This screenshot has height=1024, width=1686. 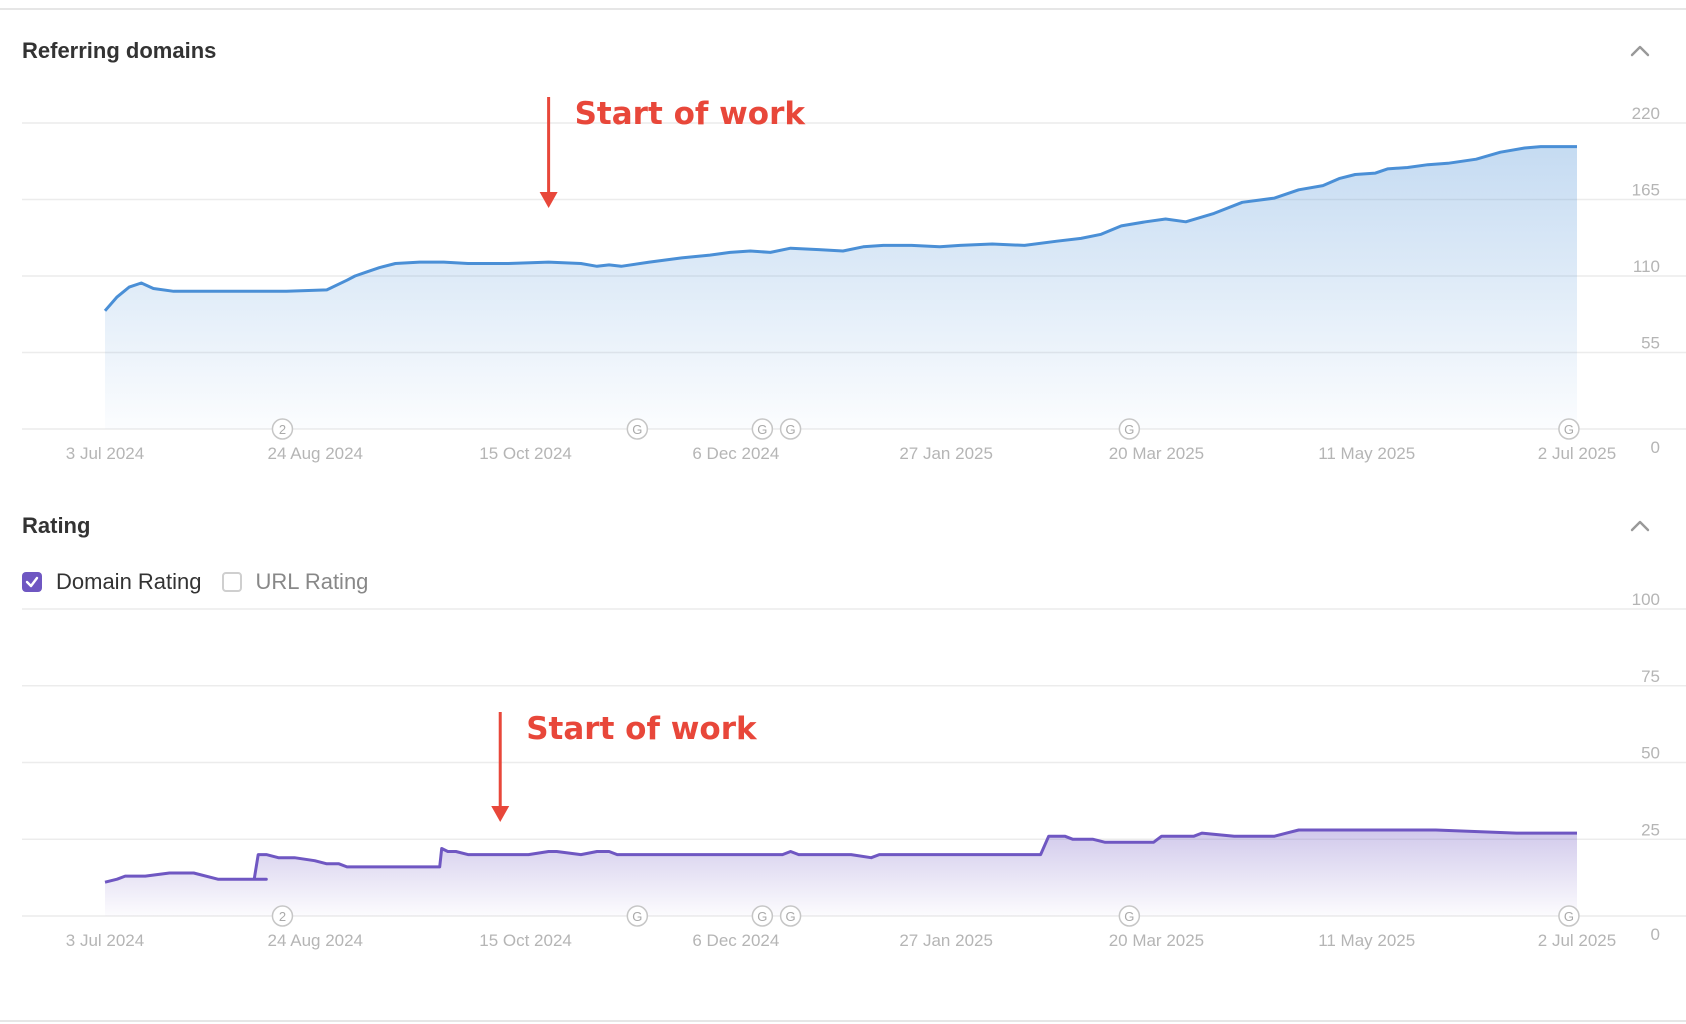 What do you see at coordinates (1650, 753) in the screenshot?
I see `y-tick-label: 50` at bounding box center [1650, 753].